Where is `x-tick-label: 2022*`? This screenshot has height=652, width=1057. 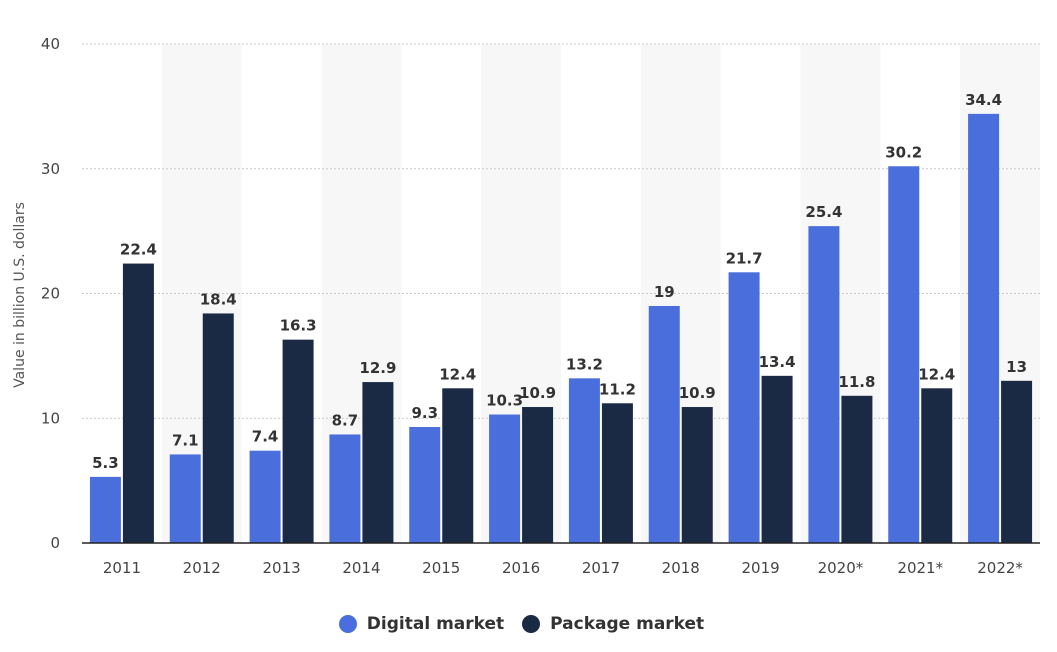 x-tick-label: 2022* is located at coordinates (1000, 568).